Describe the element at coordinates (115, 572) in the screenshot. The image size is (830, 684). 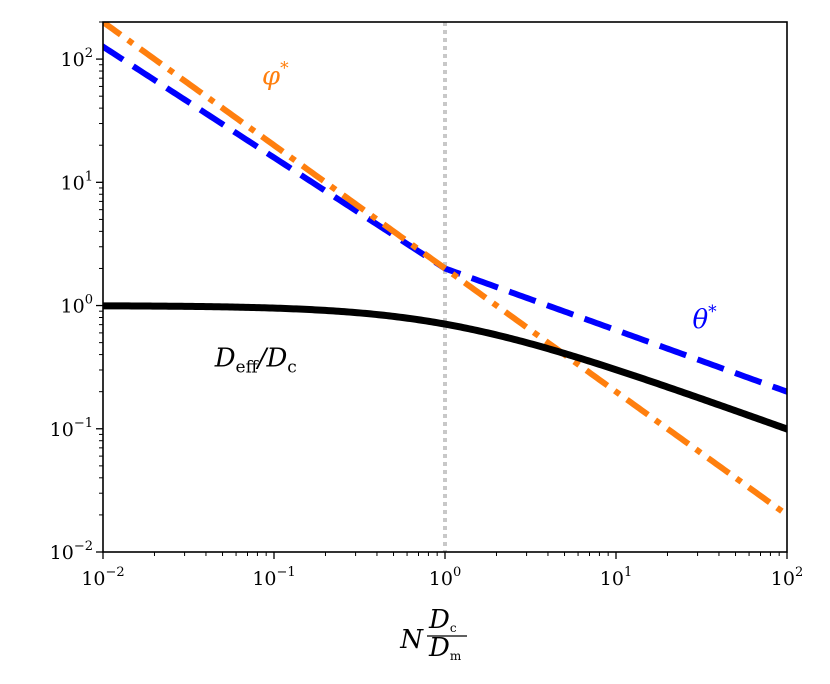
I see `x-tick-exp: −2` at that location.